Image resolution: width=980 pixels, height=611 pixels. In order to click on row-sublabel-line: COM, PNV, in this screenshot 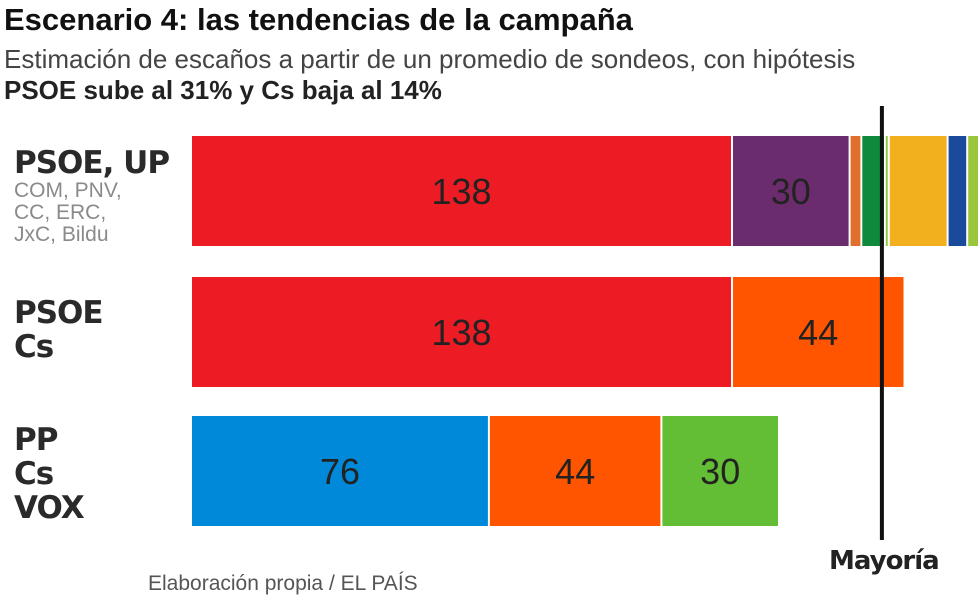, I will do `click(68, 190)`.